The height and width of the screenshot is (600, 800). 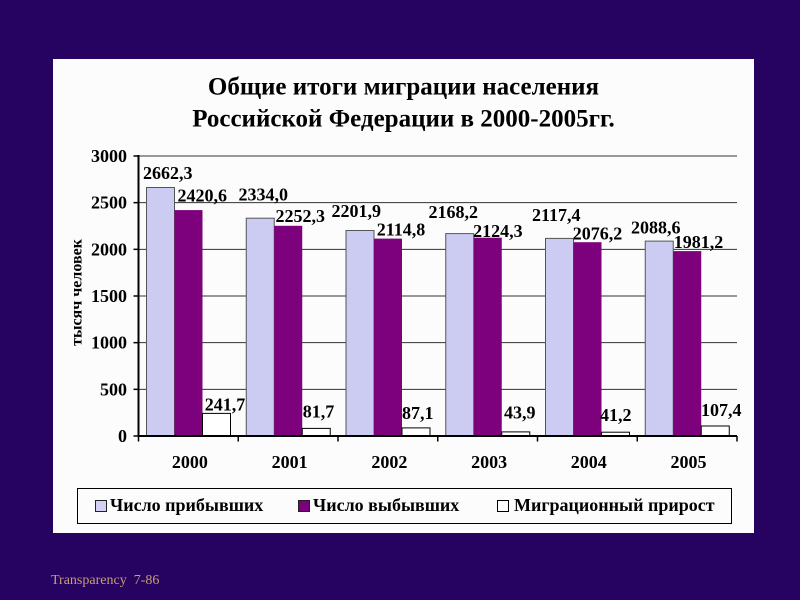 What do you see at coordinates (122, 436) in the screenshot?
I see `svg-text: 0` at bounding box center [122, 436].